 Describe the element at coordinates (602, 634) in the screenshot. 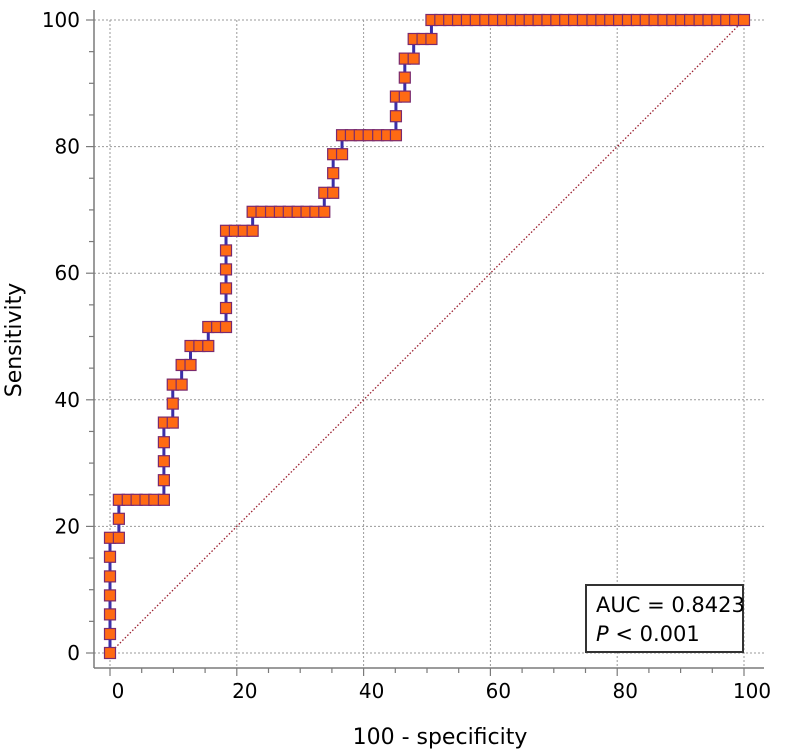

I see `p-symbol: P` at that location.